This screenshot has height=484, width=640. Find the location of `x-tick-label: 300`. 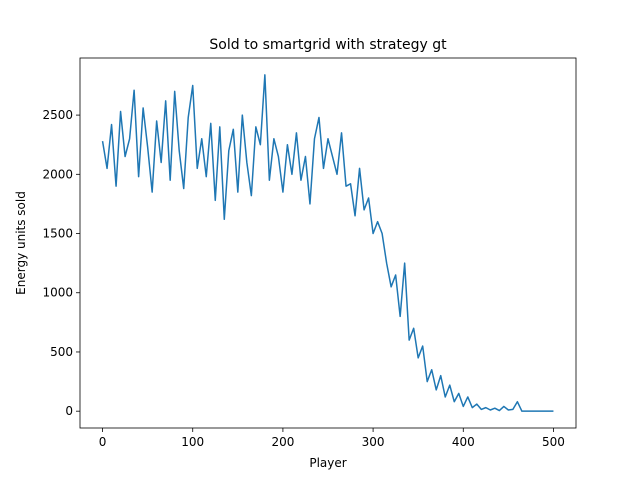

x-tick-label: 300 is located at coordinates (373, 442).